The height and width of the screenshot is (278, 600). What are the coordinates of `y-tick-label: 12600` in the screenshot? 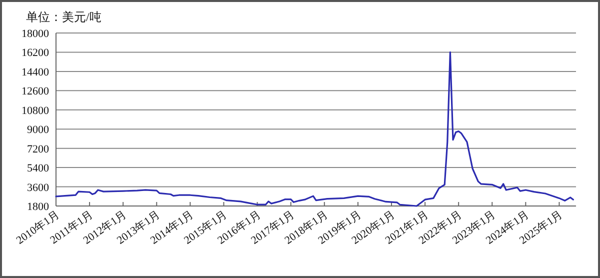 It's located at (36, 92).